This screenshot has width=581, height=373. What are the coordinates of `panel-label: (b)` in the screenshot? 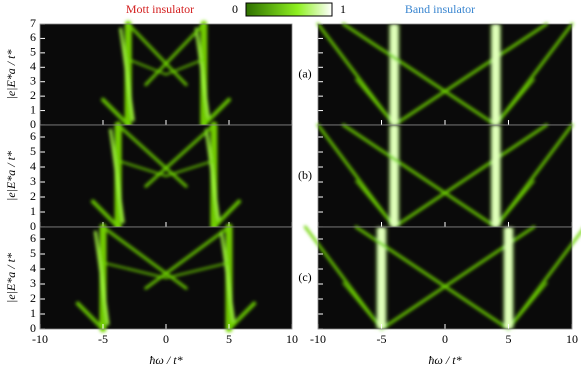 It's located at (305, 175).